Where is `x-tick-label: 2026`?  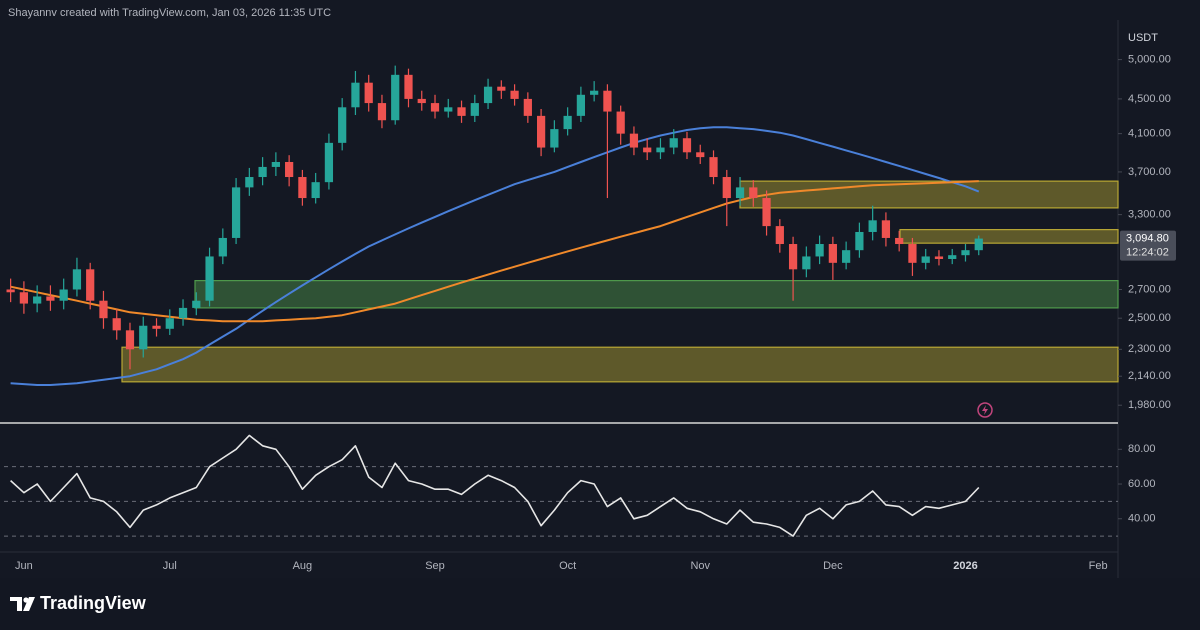
x-tick-label: 2026 is located at coordinates (965, 566).